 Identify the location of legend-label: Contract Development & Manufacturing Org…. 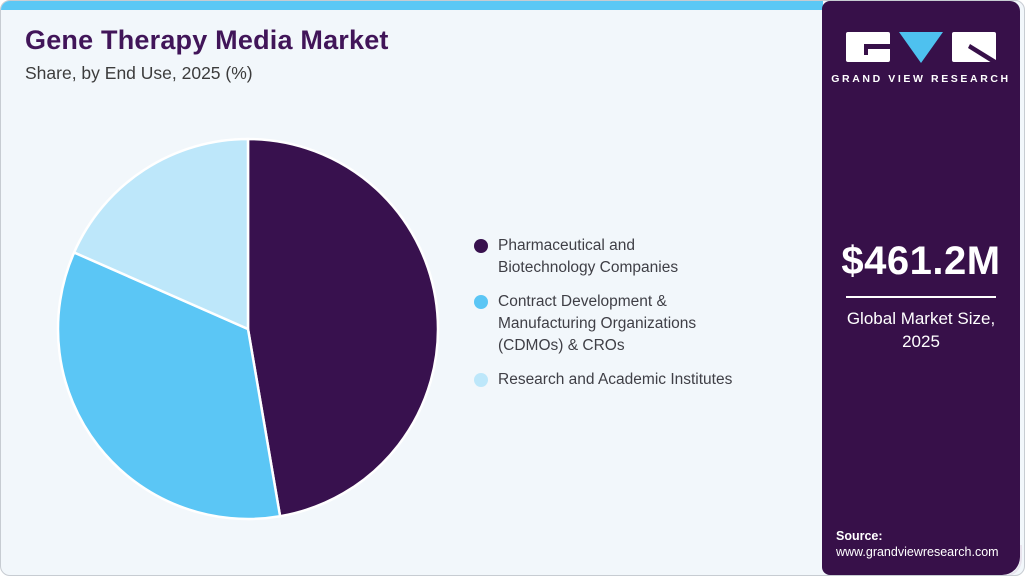
(597, 323).